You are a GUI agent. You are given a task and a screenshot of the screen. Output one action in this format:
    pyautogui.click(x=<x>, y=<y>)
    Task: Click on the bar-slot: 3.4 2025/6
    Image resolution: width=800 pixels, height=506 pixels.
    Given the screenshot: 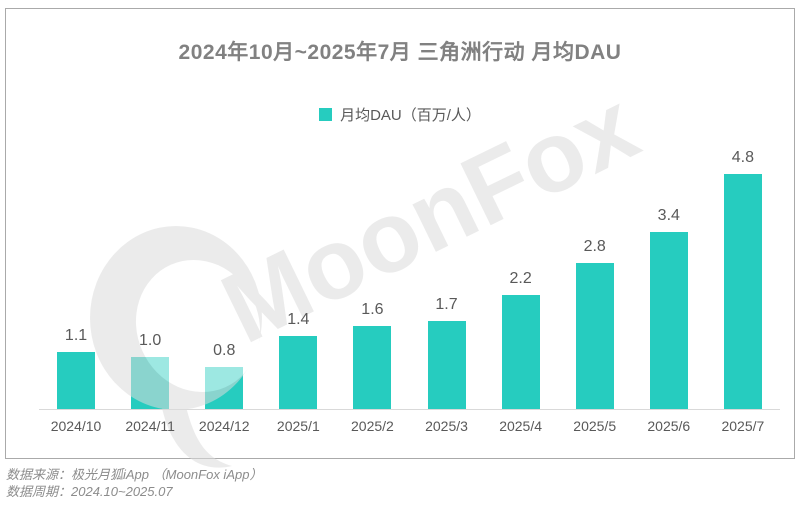 What is the action you would take?
    pyautogui.click(x=669, y=291)
    